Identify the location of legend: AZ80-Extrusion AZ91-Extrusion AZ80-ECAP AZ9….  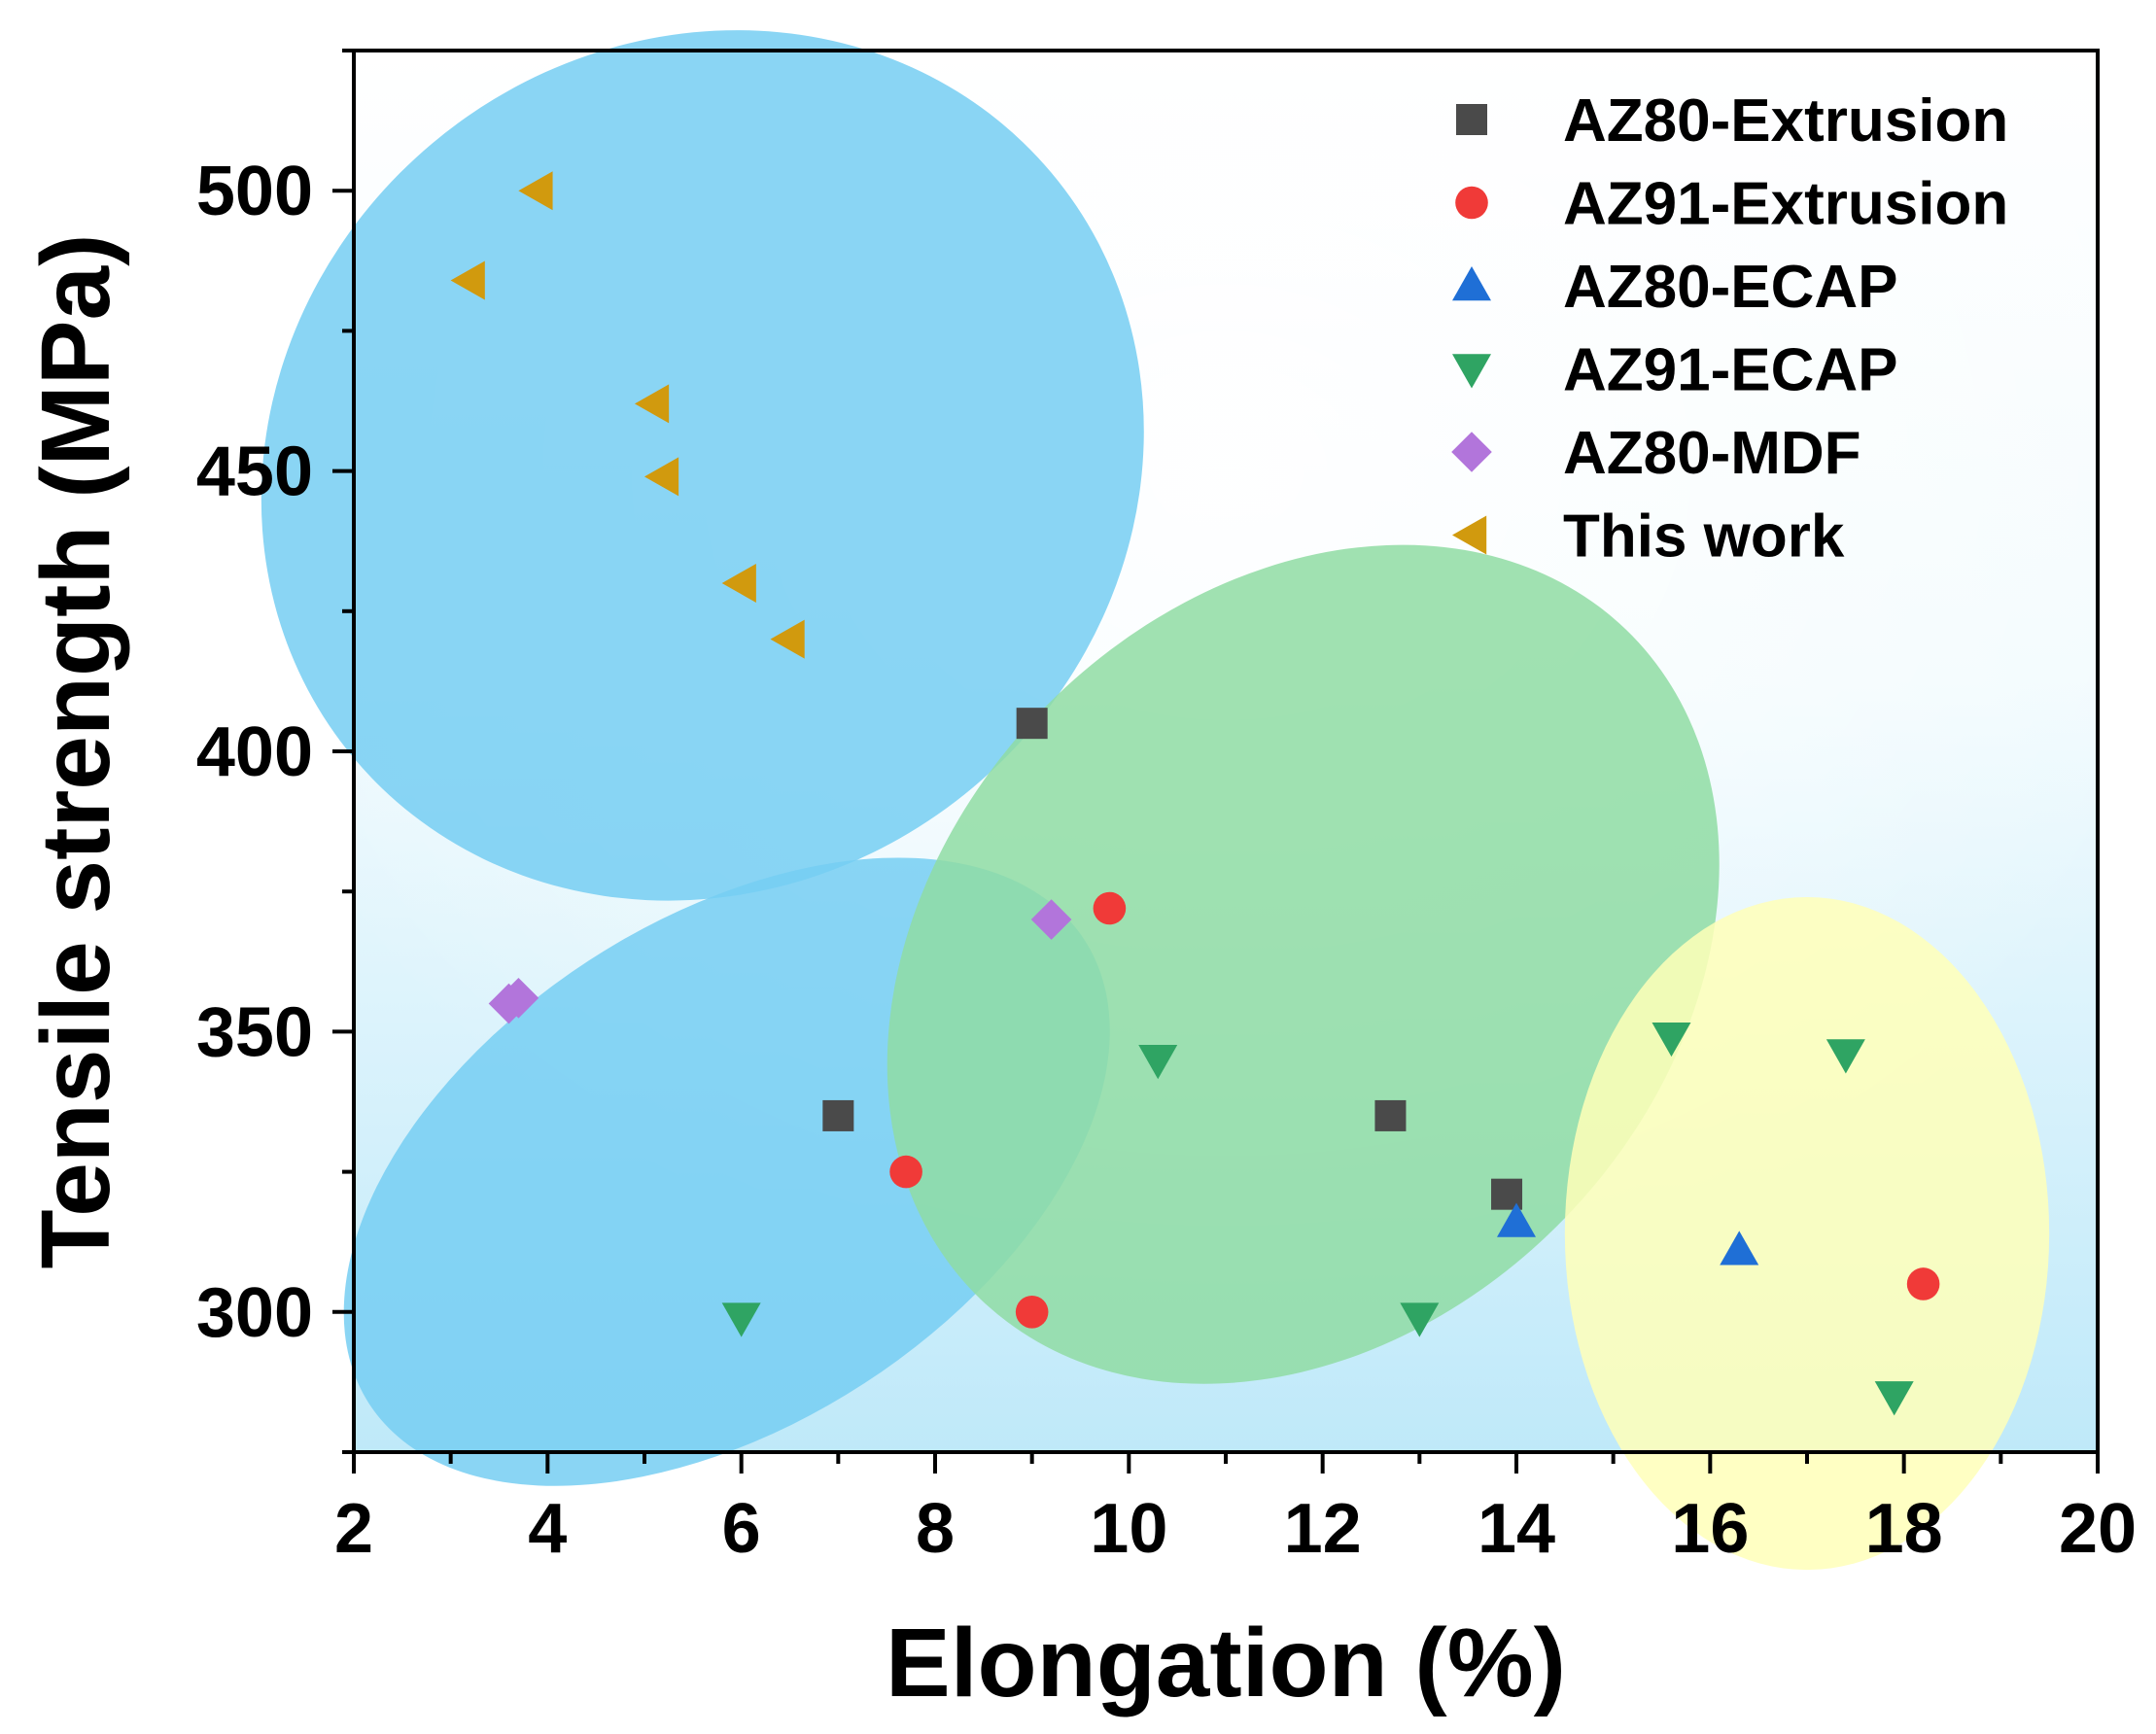
(1729, 329).